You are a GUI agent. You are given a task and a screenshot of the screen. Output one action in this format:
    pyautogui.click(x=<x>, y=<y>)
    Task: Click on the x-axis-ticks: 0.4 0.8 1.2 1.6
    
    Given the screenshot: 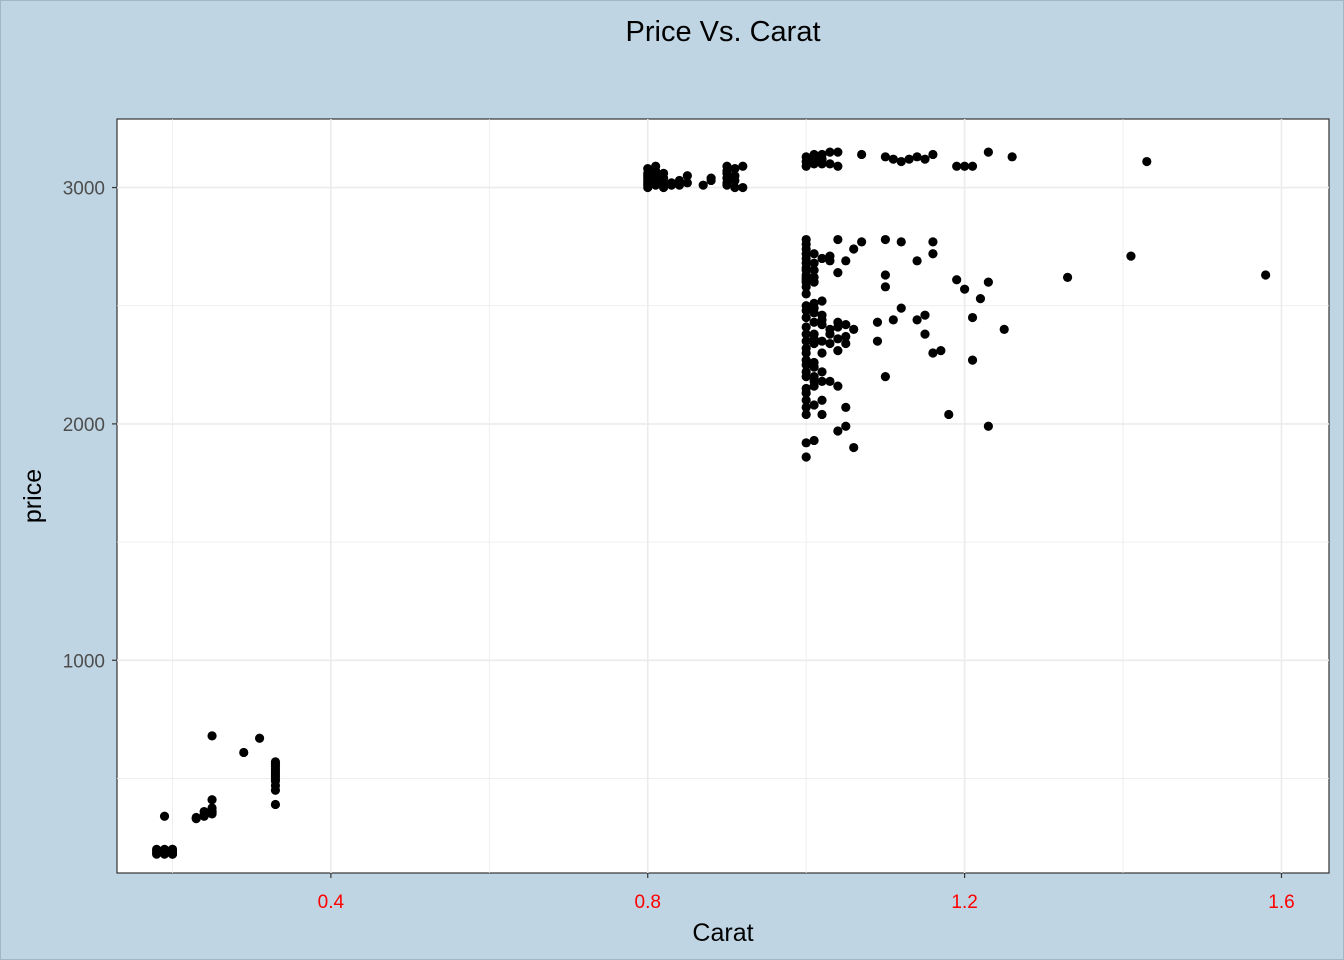 What is the action you would take?
    pyautogui.click(x=806, y=893)
    